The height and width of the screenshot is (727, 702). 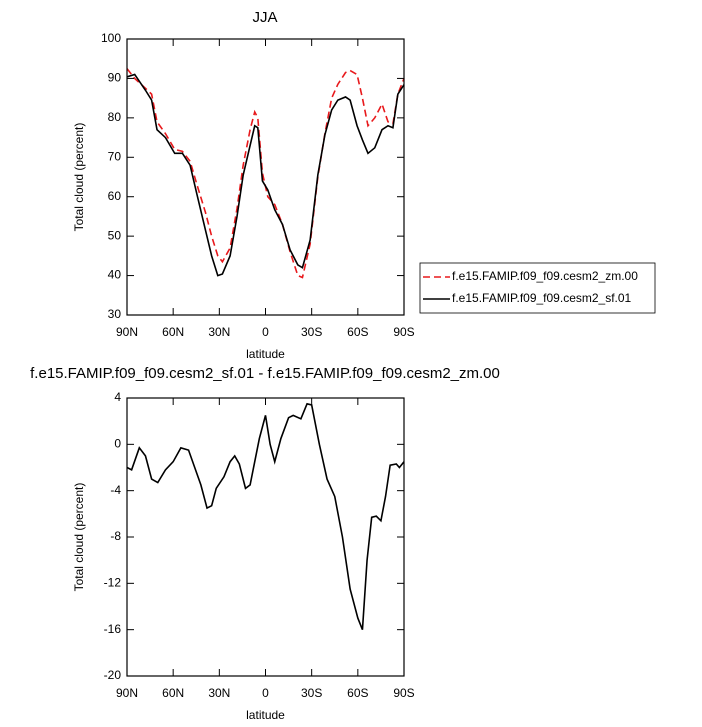 I want to click on y-tick-label: -12, so click(x=113, y=583).